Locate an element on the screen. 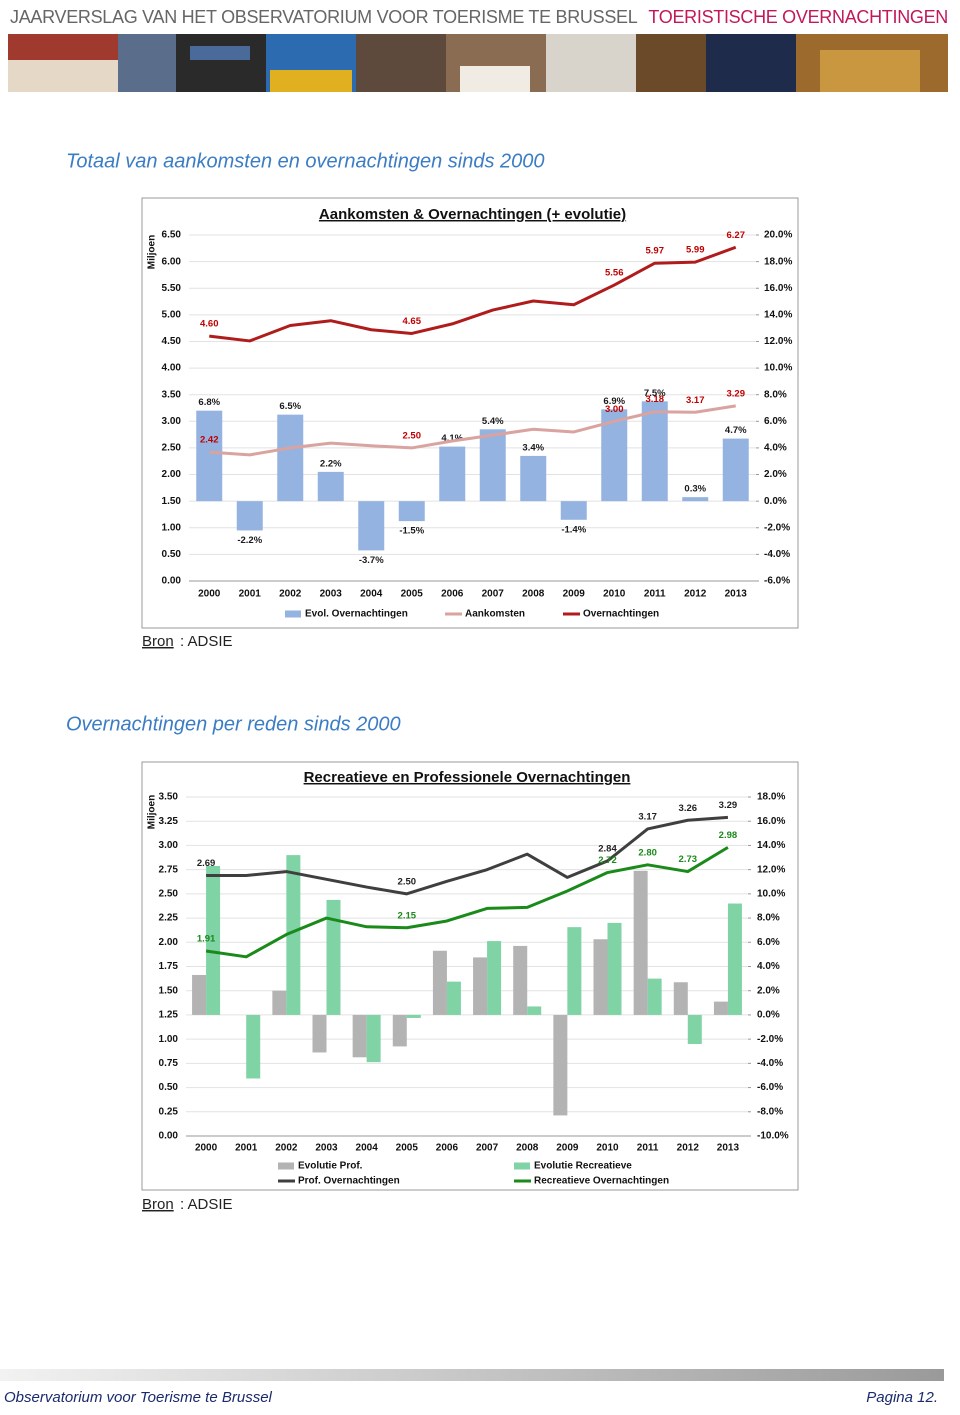 The width and height of the screenshot is (960, 1415). y-tick-label: 0.75 is located at coordinates (169, 1063).